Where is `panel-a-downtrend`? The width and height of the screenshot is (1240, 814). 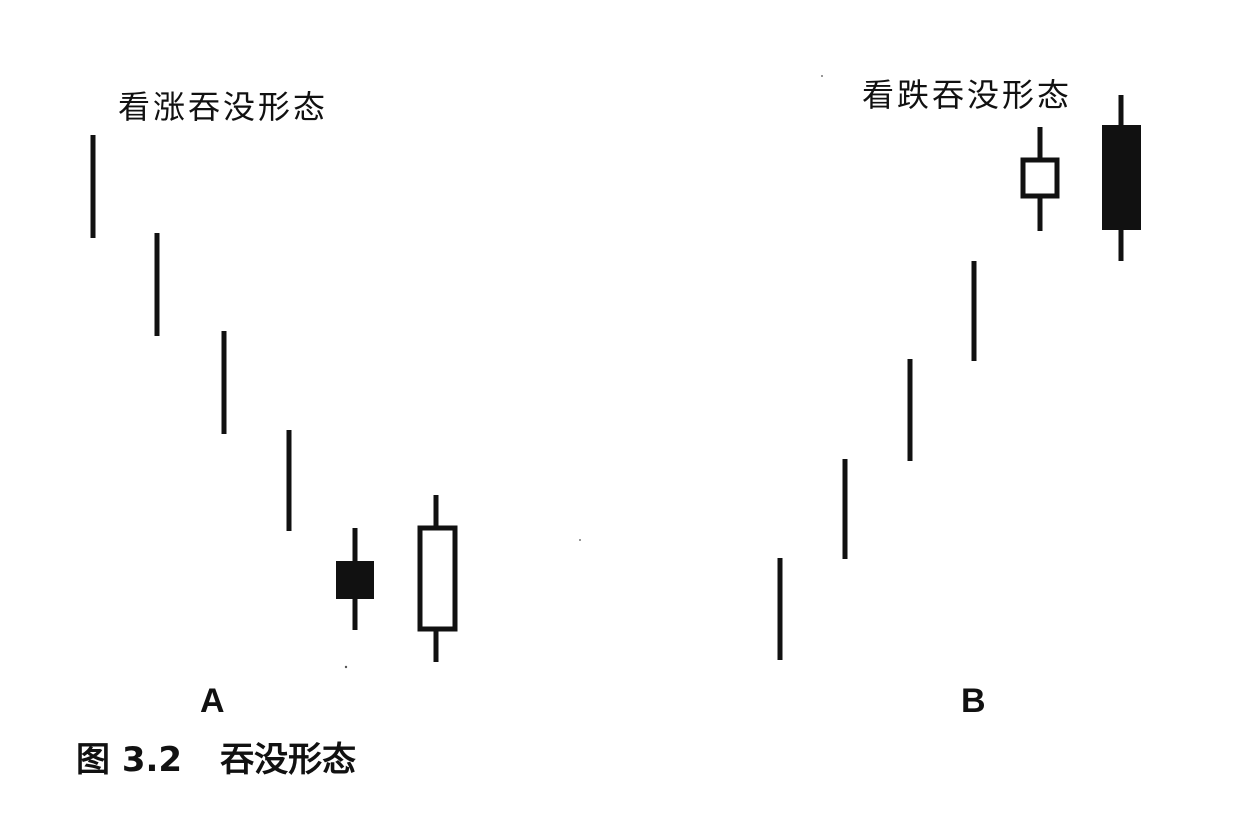
panel-a-downtrend is located at coordinates (191, 333).